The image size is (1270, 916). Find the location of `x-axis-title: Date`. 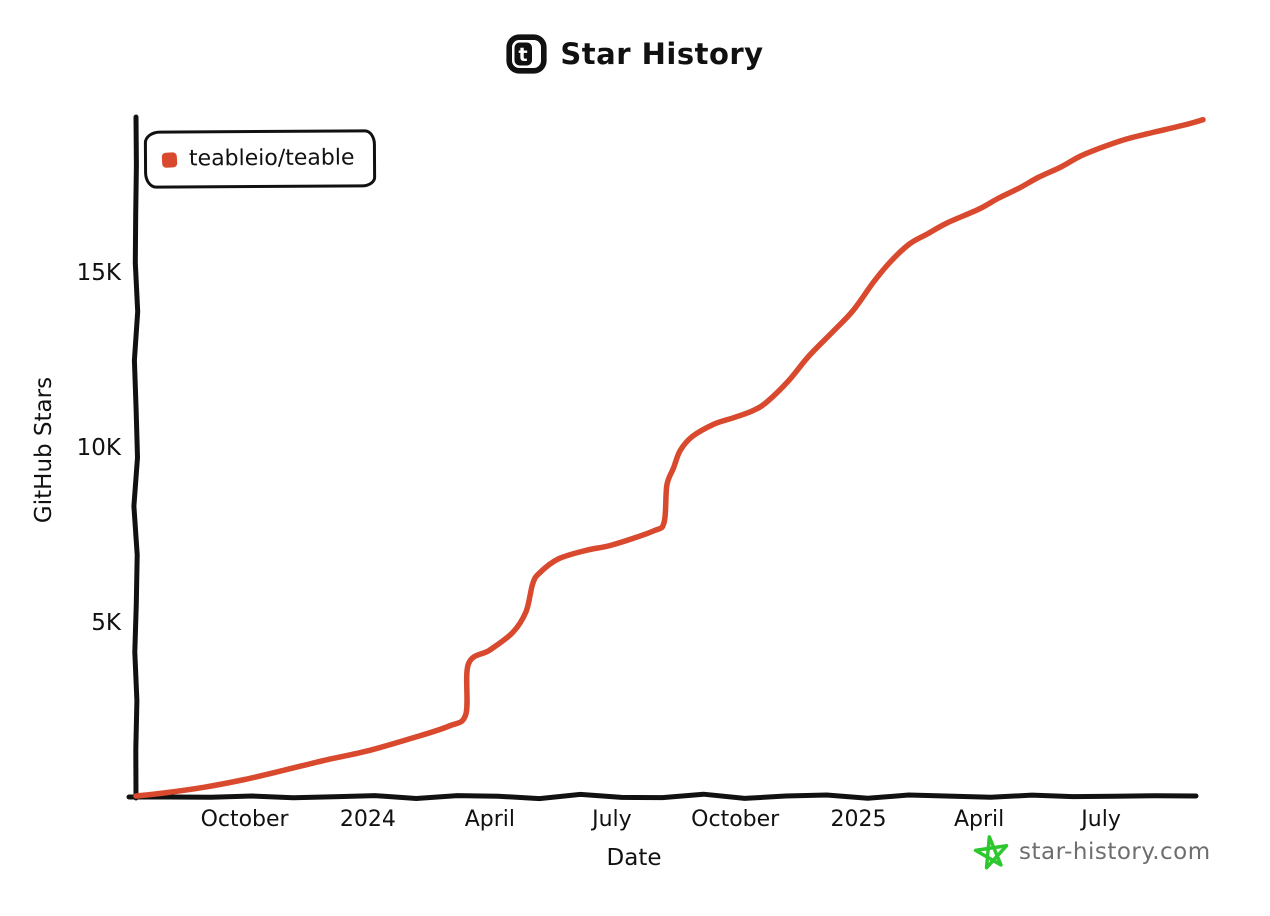

x-axis-title: Date is located at coordinates (634, 858).